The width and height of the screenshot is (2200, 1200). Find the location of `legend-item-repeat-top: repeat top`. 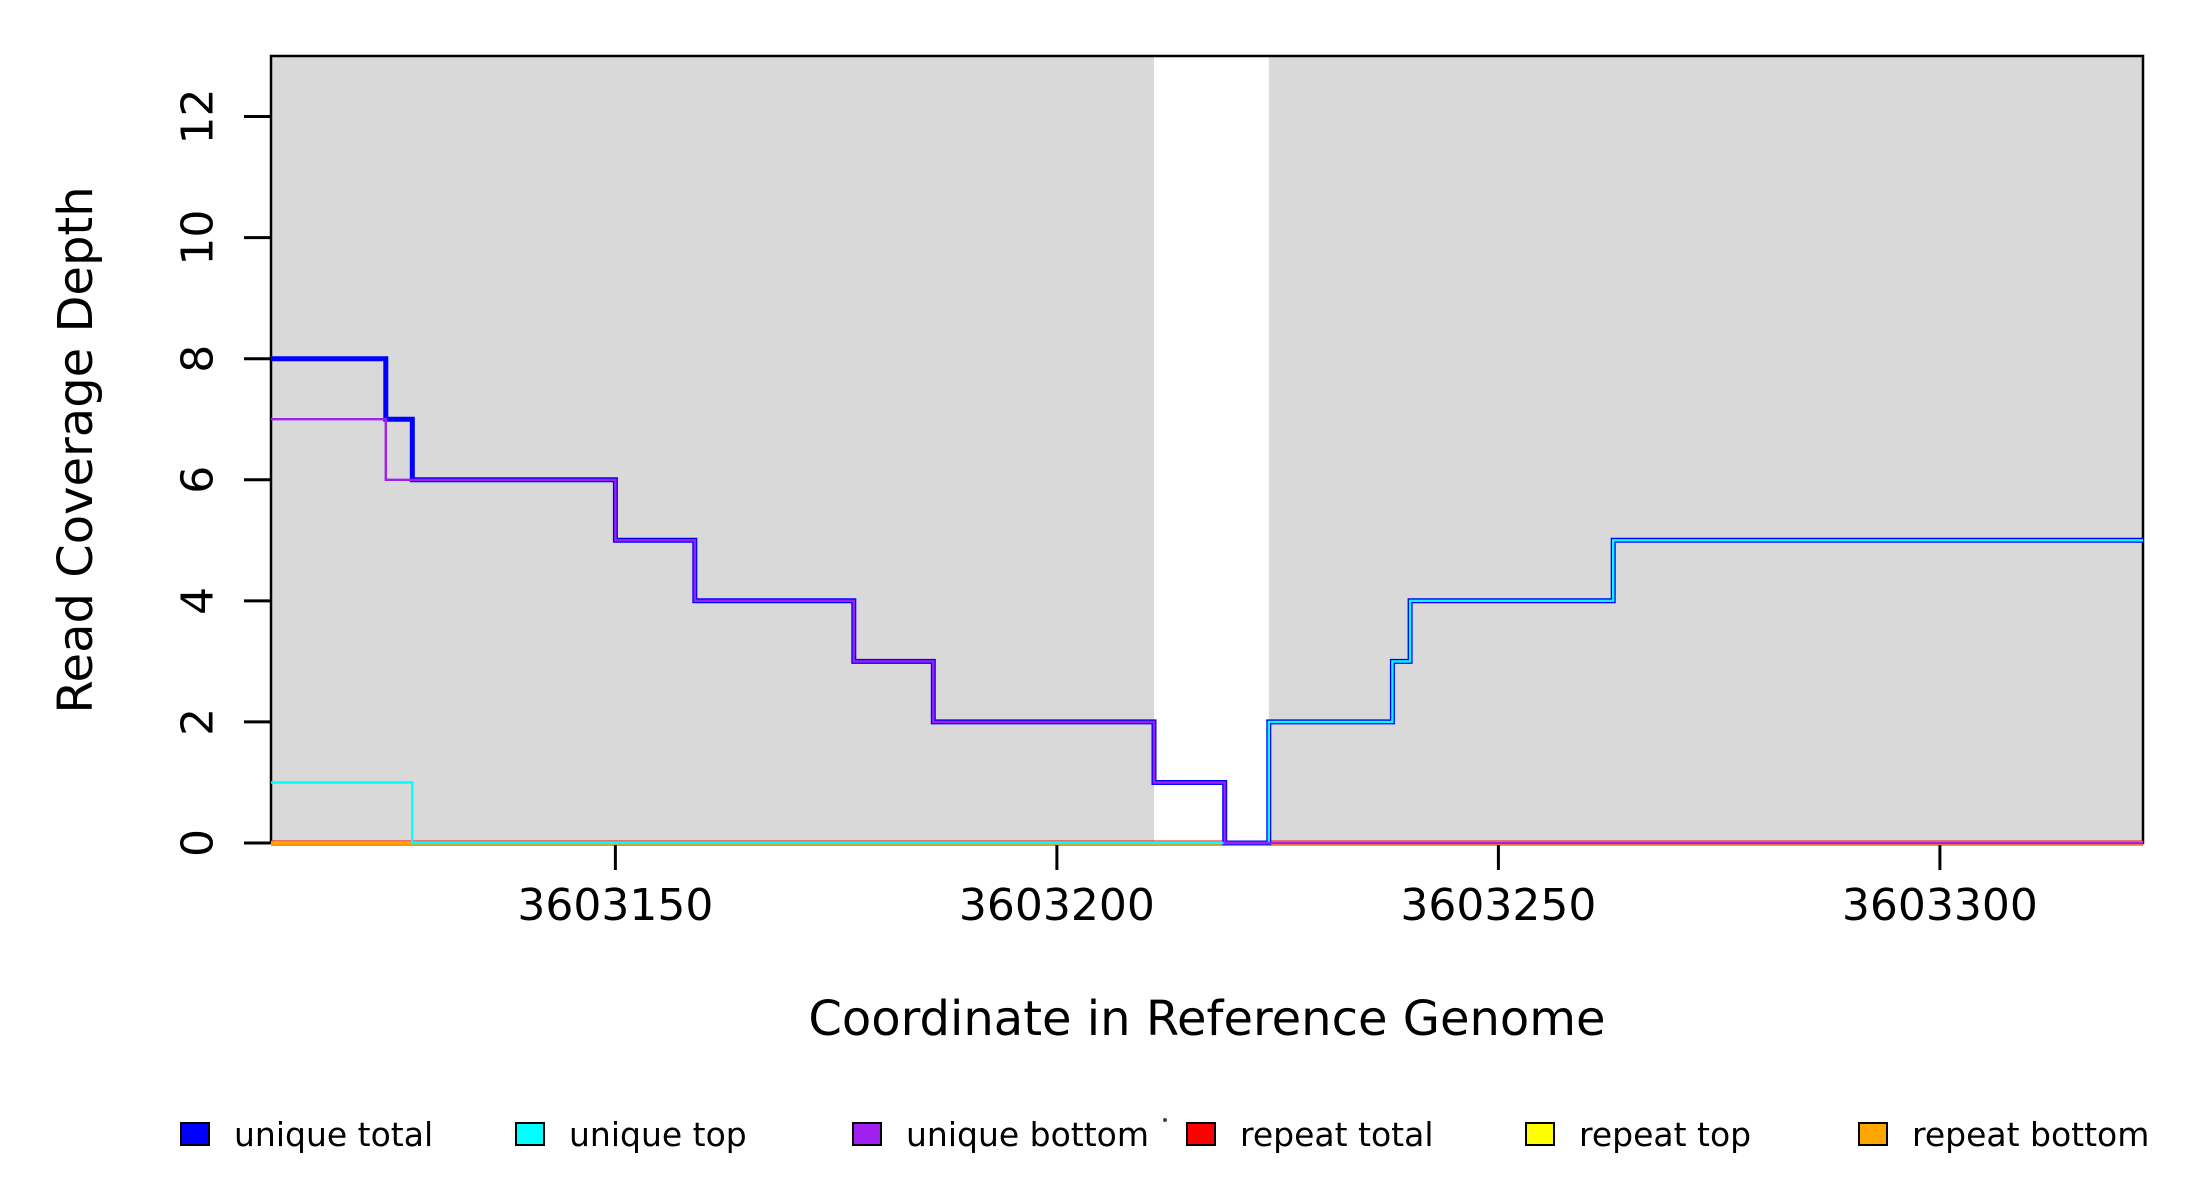

legend-item-repeat-top: repeat top is located at coordinates (1638, 1134).